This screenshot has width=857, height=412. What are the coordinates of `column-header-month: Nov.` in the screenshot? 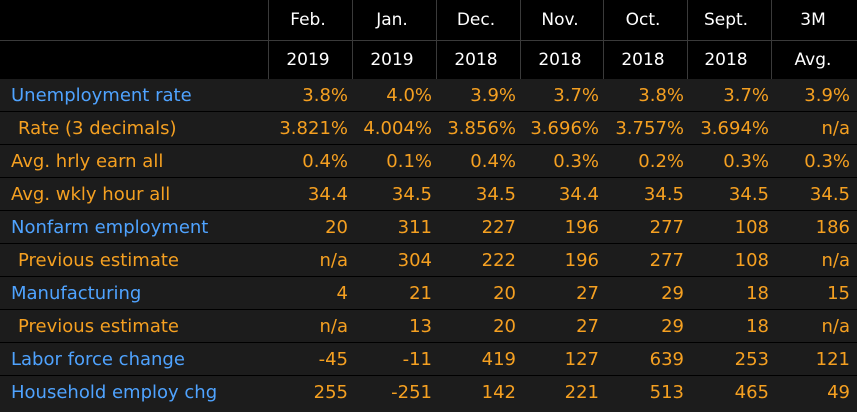 It's located at (560, 20).